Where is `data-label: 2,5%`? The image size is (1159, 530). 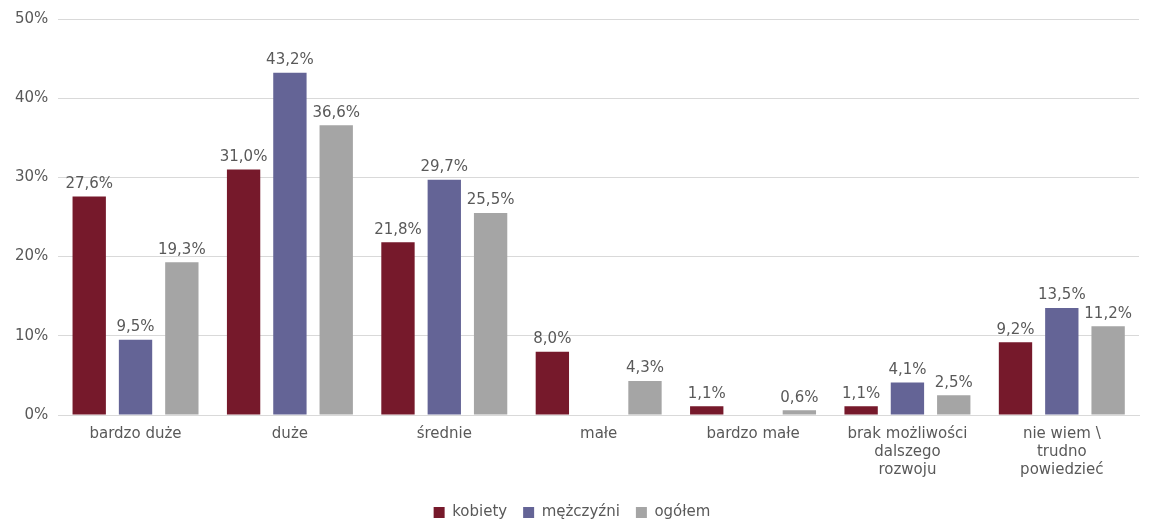 data-label: 2,5% is located at coordinates (953, 381).